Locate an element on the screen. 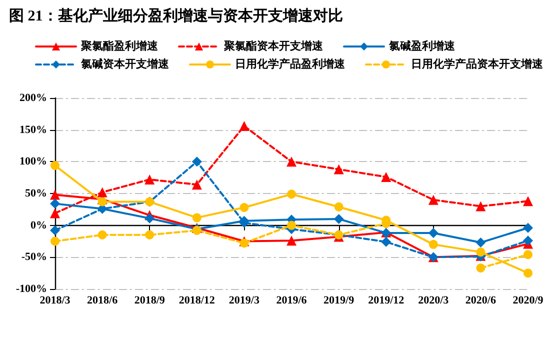 The height and width of the screenshot is (347, 550). x-tick-label: 2019/3 is located at coordinates (244, 300).